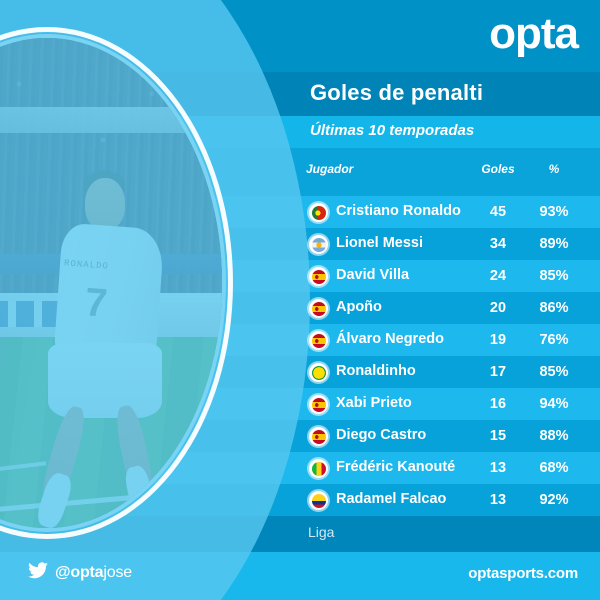 The image size is (600, 600). Describe the element at coordinates (391, 499) in the screenshot. I see `player-name: Radamel Falcao` at that location.